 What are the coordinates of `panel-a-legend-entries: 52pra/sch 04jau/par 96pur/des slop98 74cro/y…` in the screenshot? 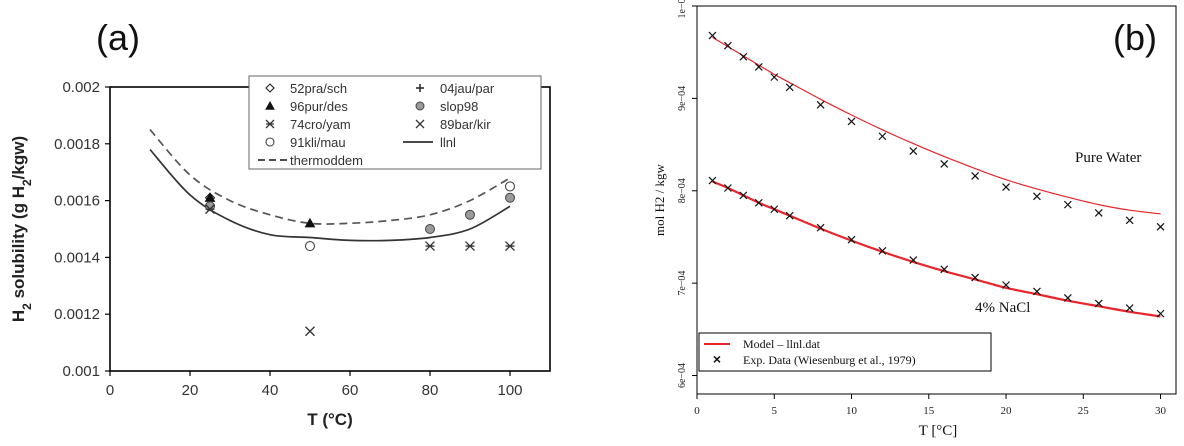 It's located at (376, 124).